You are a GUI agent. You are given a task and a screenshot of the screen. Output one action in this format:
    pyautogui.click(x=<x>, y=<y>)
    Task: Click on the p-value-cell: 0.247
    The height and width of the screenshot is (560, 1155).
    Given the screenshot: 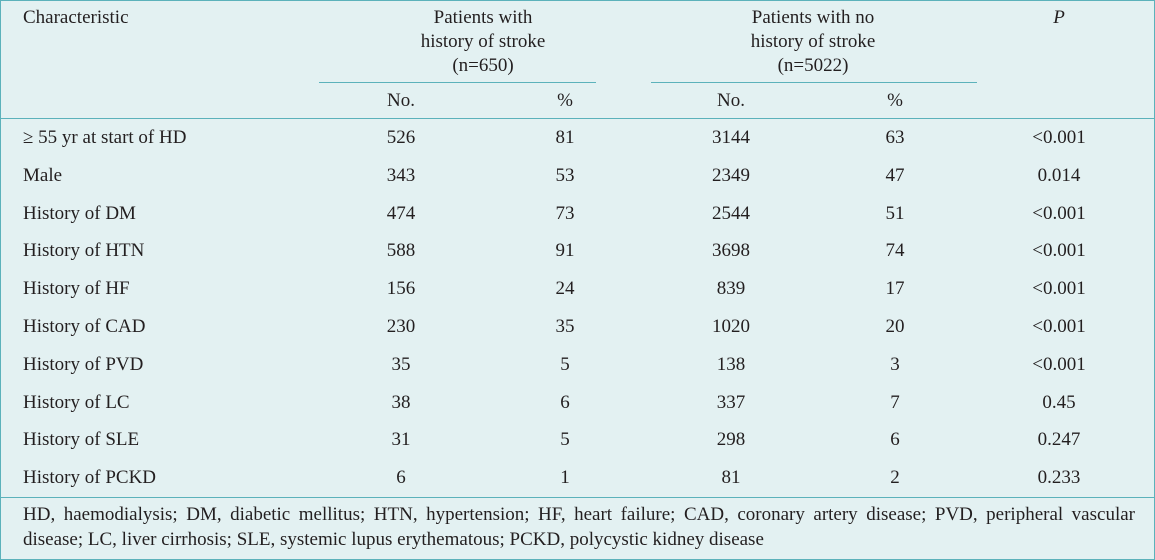 What is the action you would take?
    pyautogui.click(x=1059, y=440)
    